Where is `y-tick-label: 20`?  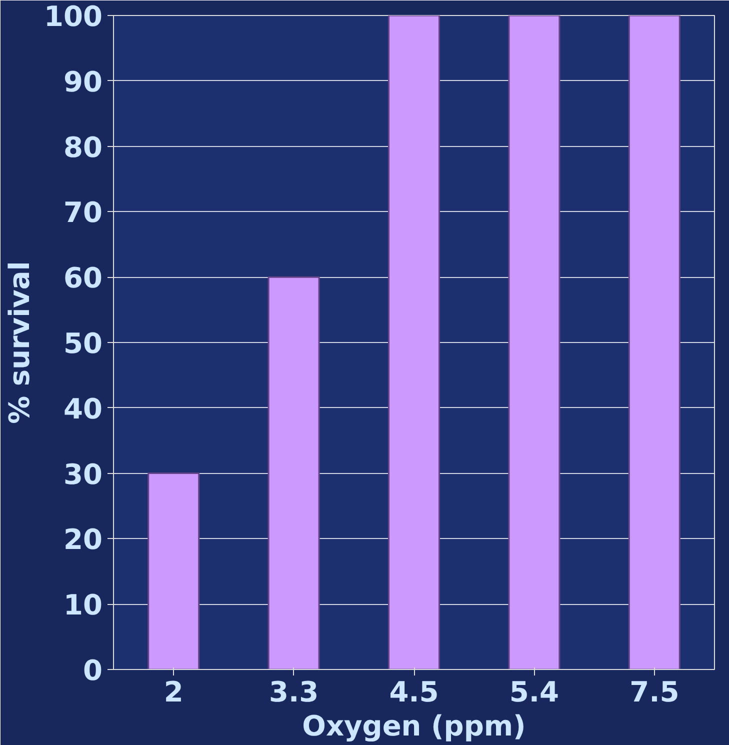 y-tick-label: 20 is located at coordinates (83, 539).